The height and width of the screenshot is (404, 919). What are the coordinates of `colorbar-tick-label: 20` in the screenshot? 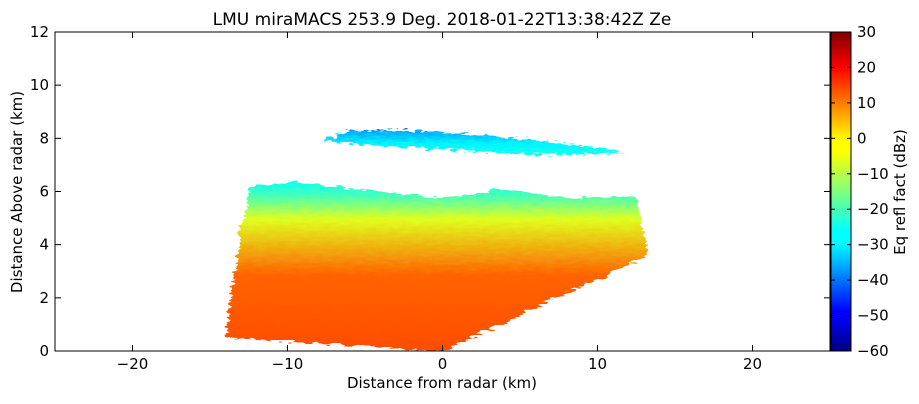 It's located at (866, 67).